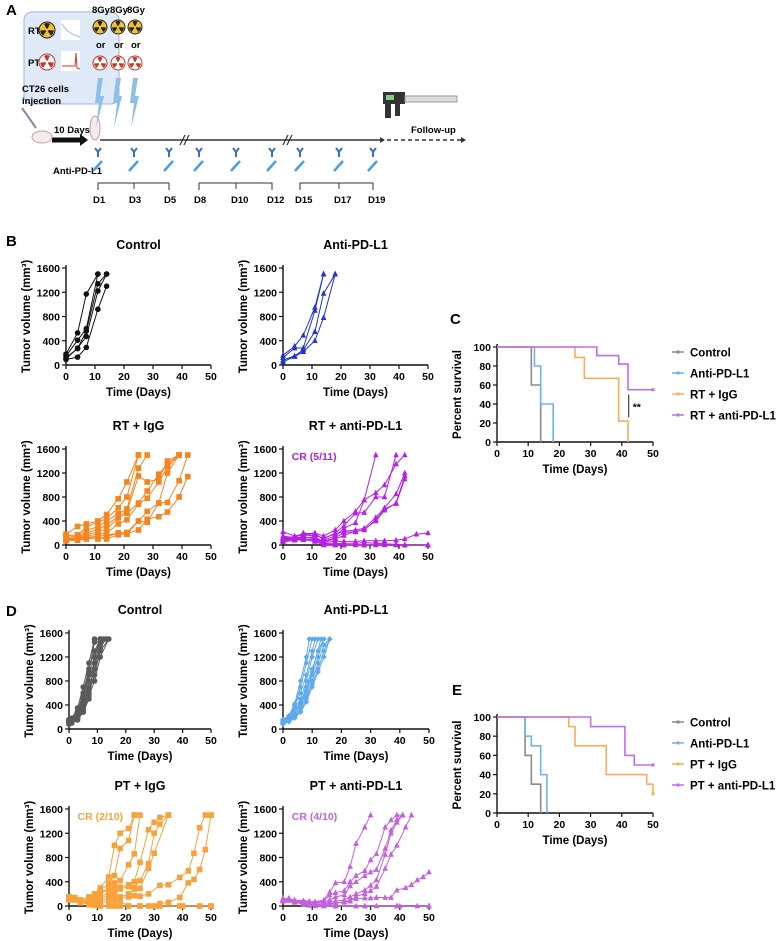 The height and width of the screenshot is (941, 784). Describe the element at coordinates (704, 766) in the screenshot. I see `legend-item: PT + IgG` at that location.